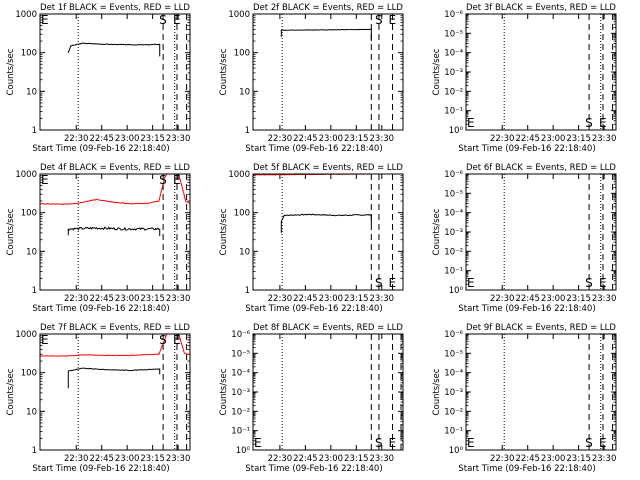 Image resolution: width=640 pixels, height=480 pixels. Describe the element at coordinates (541, 8) in the screenshot. I see `panel-title: Det 3f BLACK = Events, RED = LLD` at that location.